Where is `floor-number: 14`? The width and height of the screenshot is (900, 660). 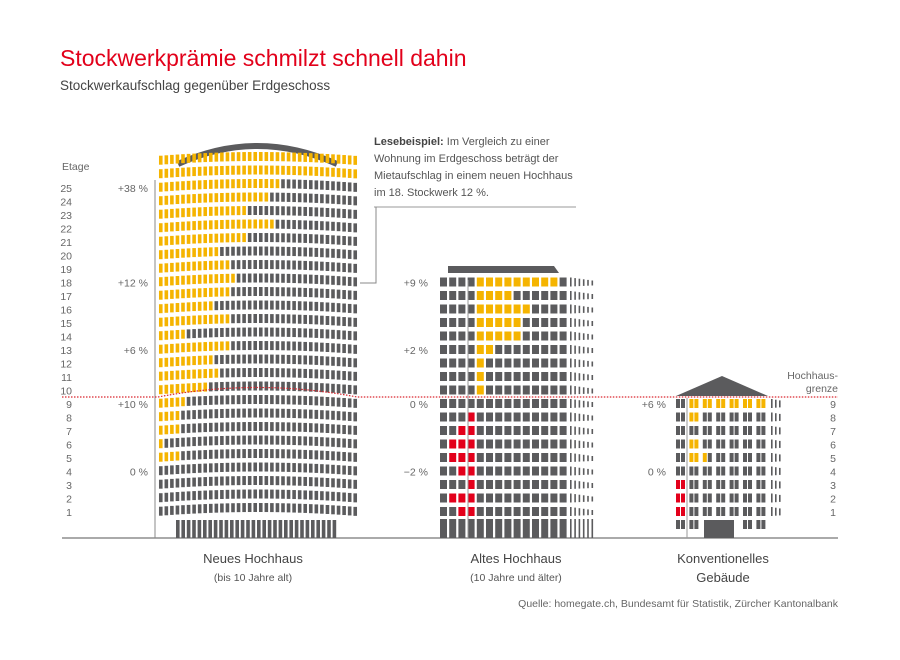 floor-number: 14 is located at coordinates (66, 338).